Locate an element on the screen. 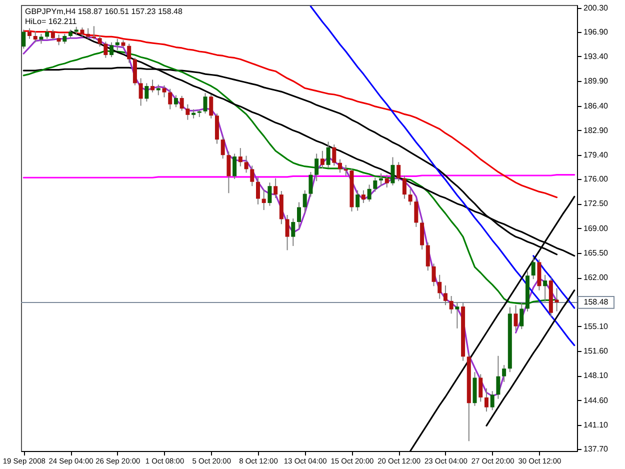 Image resolution: width=625 pixels, height=469 pixels. y-tick-label: 151.60 is located at coordinates (596, 351).